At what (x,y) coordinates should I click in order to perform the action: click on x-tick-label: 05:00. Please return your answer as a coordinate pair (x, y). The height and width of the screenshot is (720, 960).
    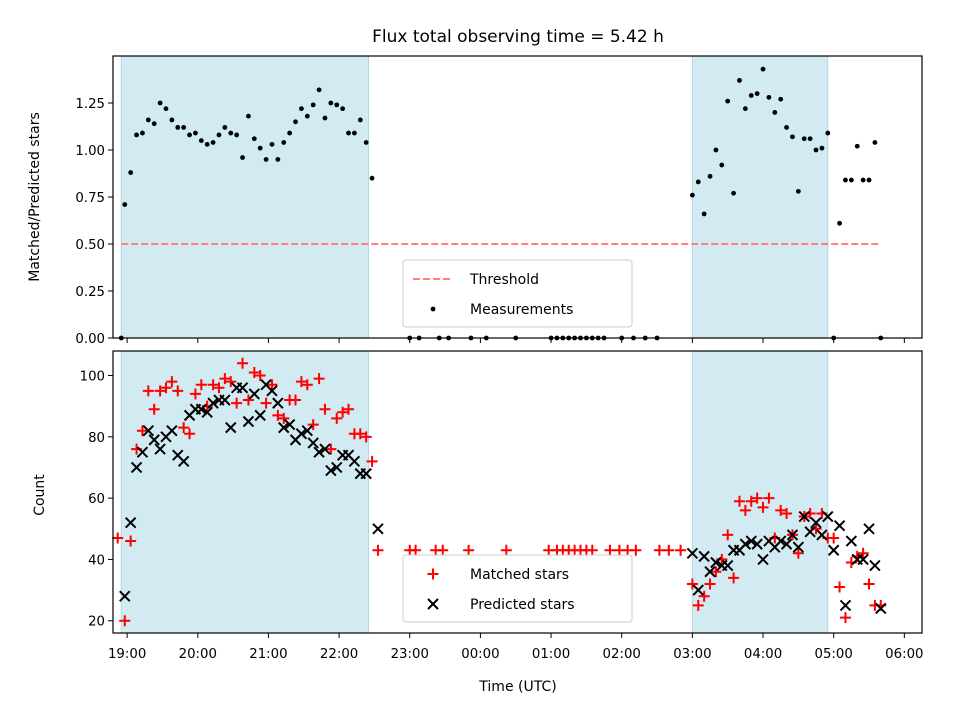
    Looking at the image, I should click on (834, 654).